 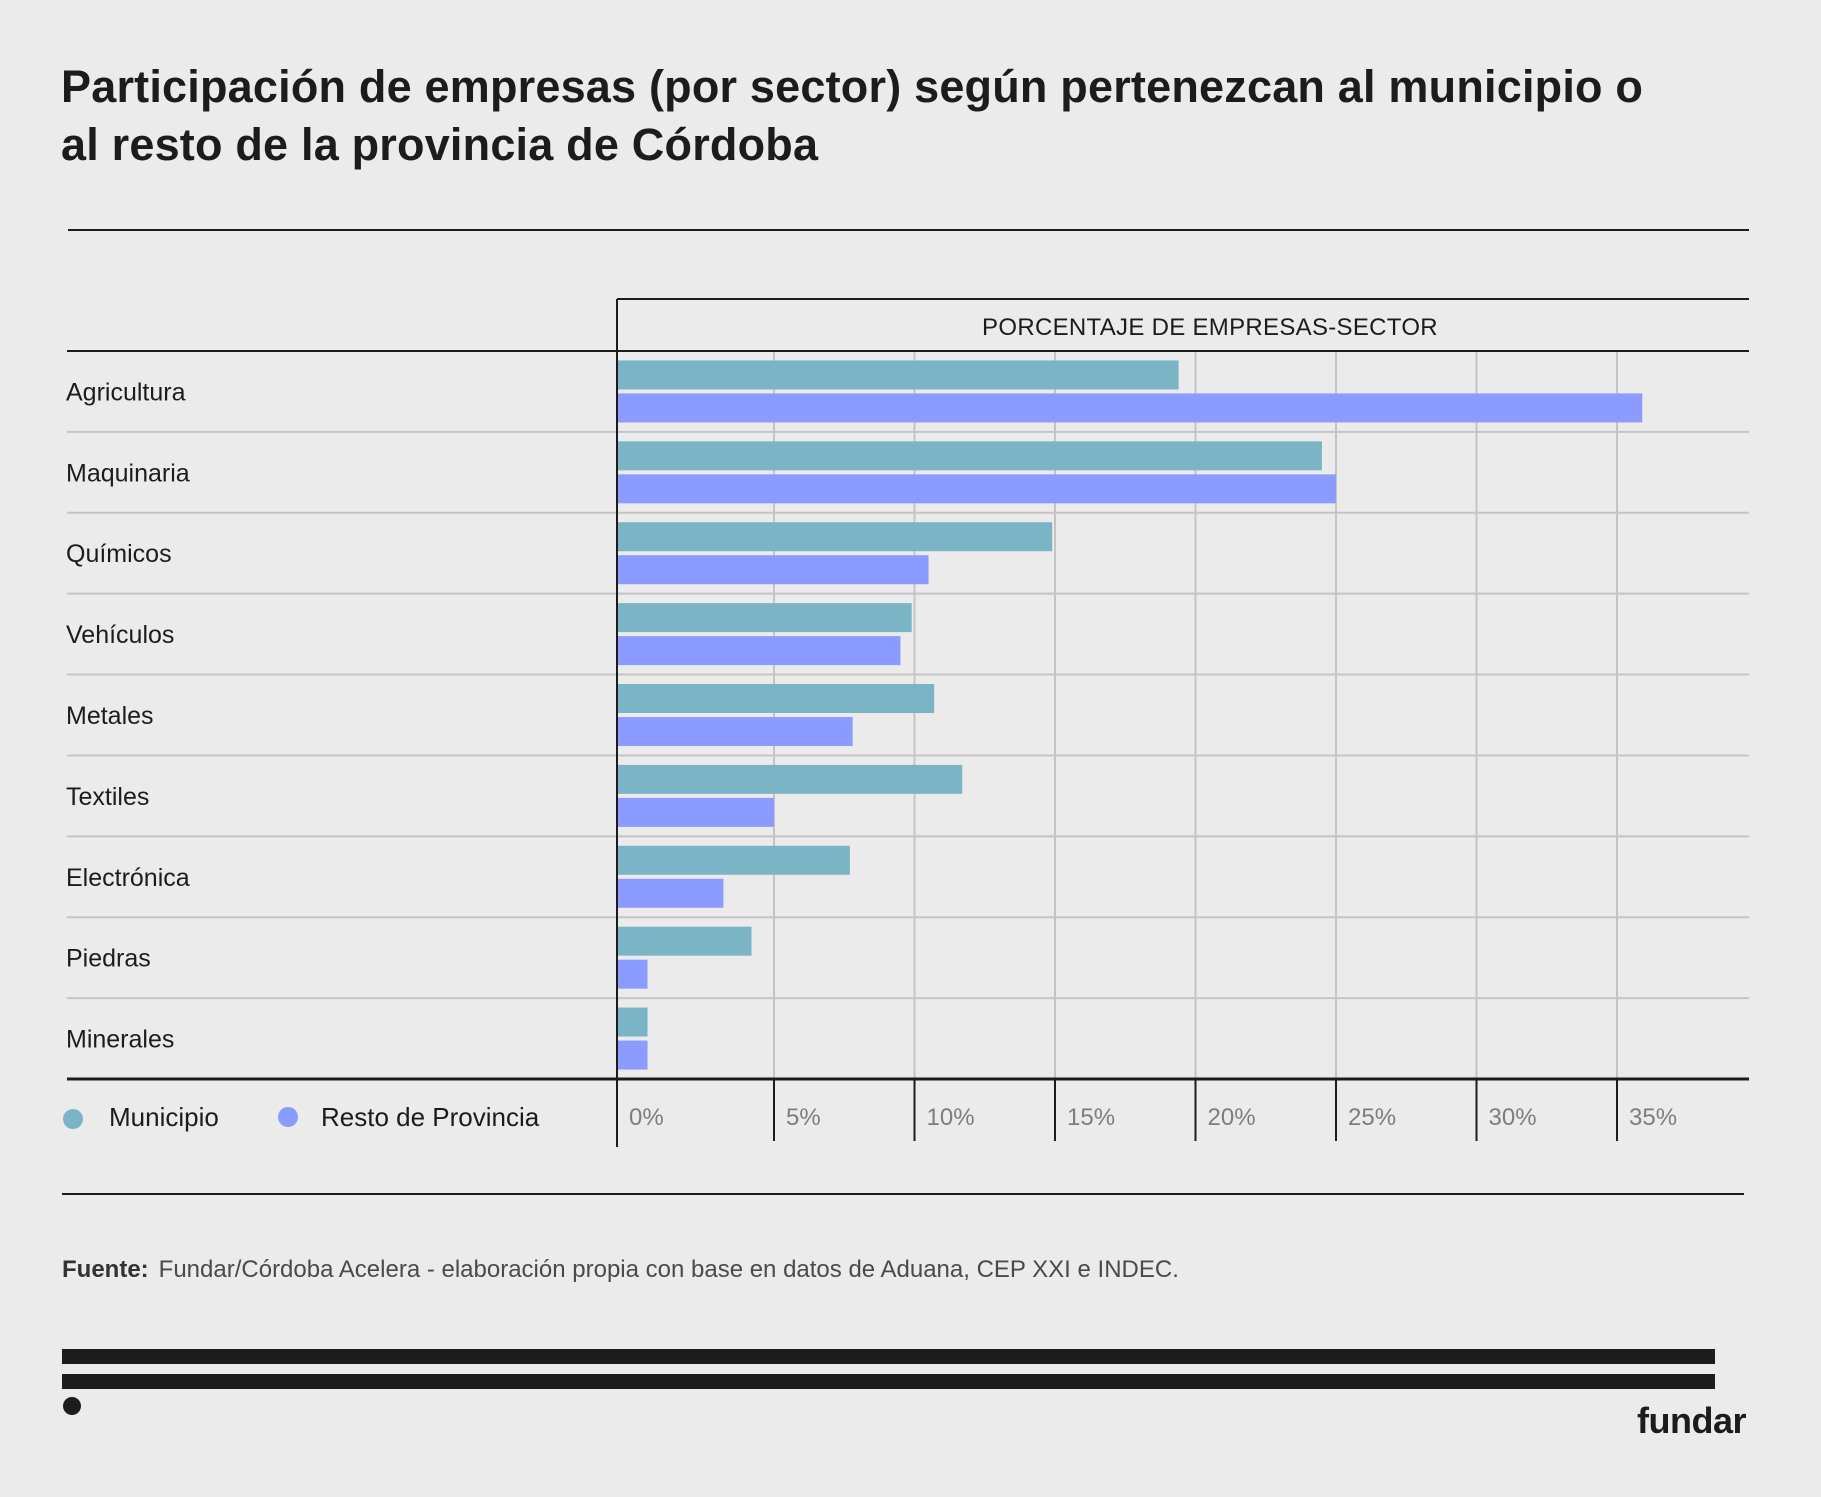 I want to click on tick-label: 25%, so click(x=1372, y=1117).